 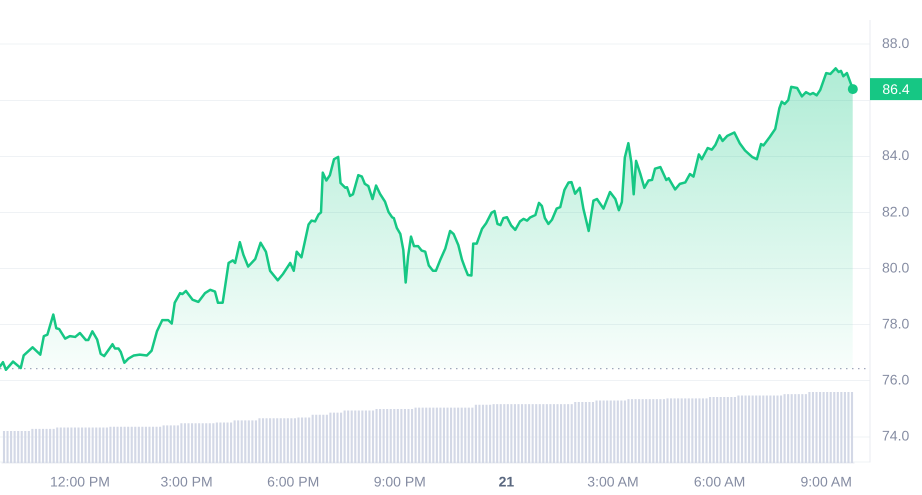 What do you see at coordinates (826, 481) in the screenshot?
I see `x-tick-label: 9:00 AM` at bounding box center [826, 481].